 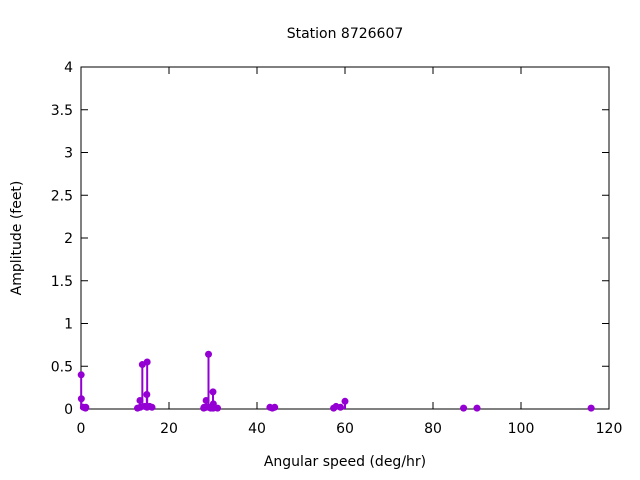 I want to click on y-tick-label: 3.5, so click(x=62, y=111).